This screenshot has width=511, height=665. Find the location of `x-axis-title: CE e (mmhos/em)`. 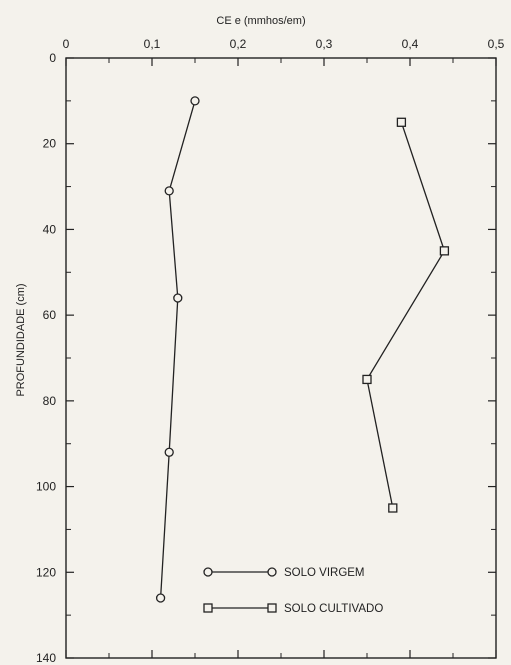

x-axis-title: CE e (mmhos/em) is located at coordinates (260, 21).